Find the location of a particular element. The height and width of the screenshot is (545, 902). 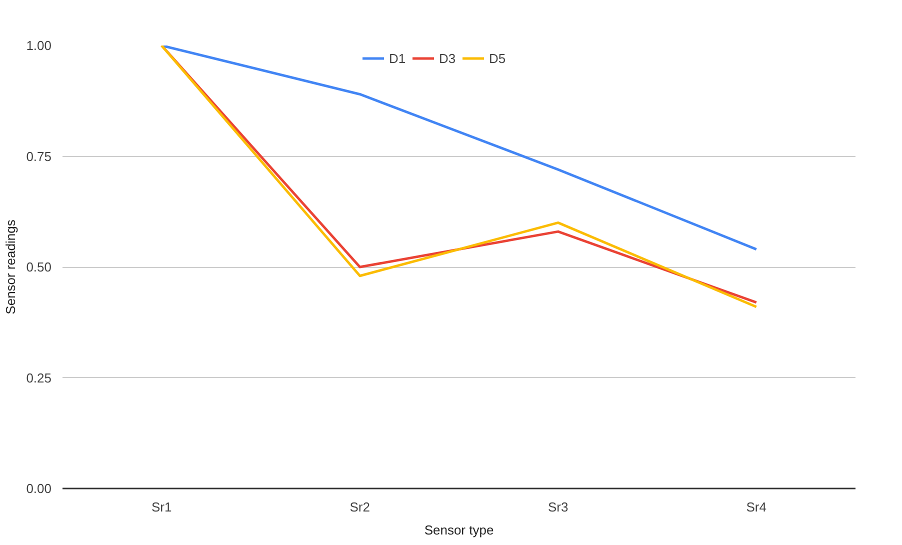

x-axis-title: Sensor type is located at coordinates (459, 530).